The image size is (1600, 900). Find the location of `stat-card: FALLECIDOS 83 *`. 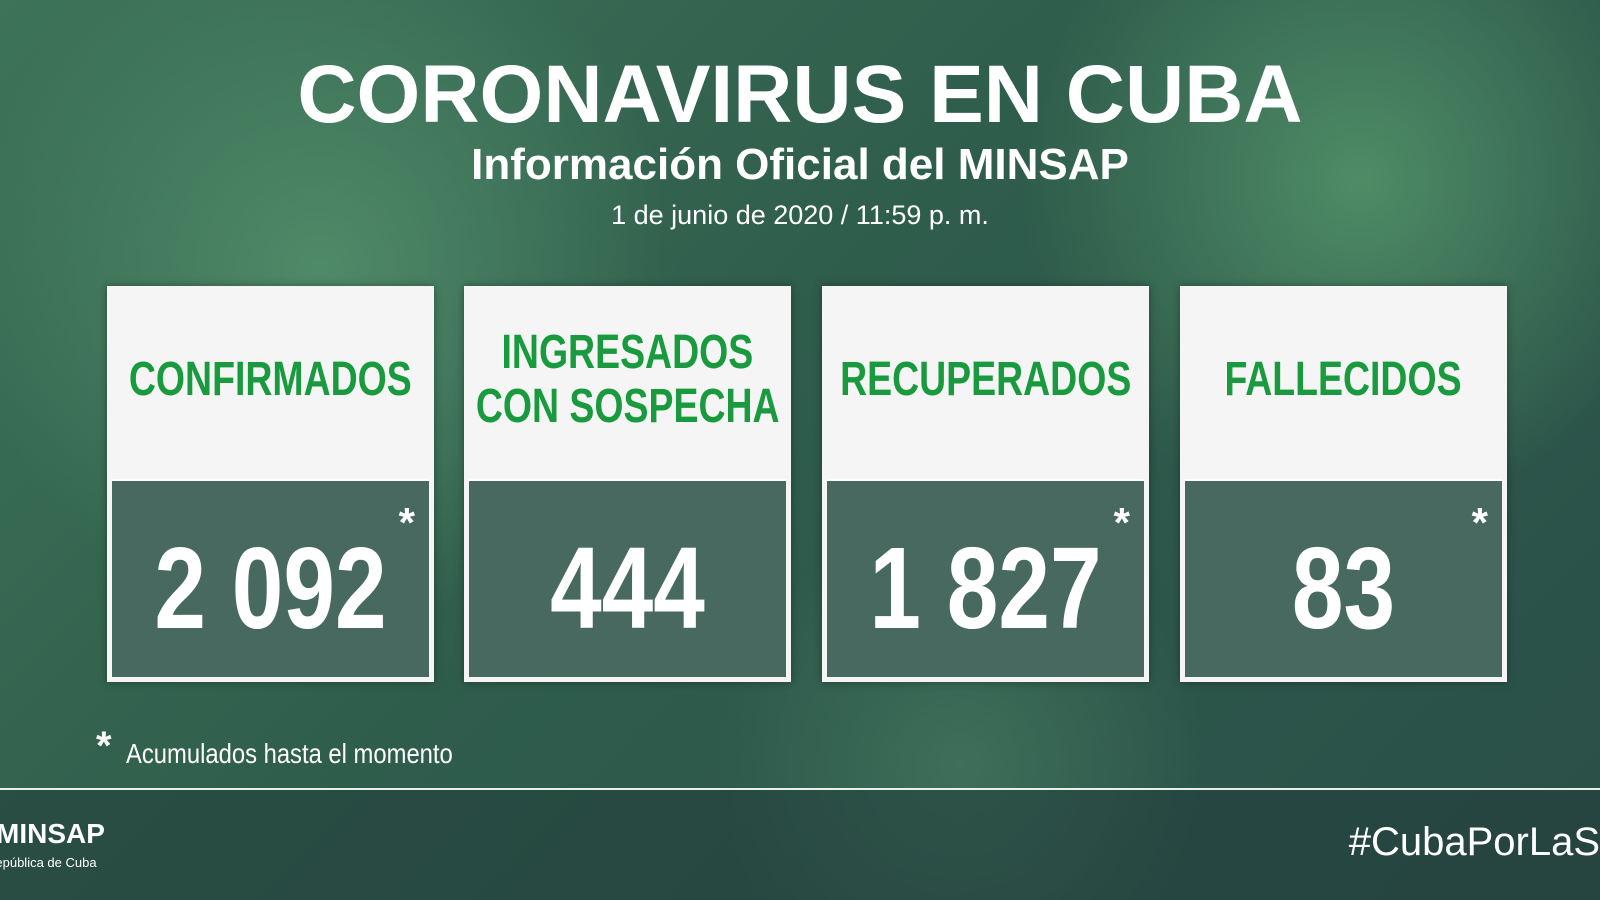

stat-card: FALLECIDOS 83 * is located at coordinates (1343, 484).